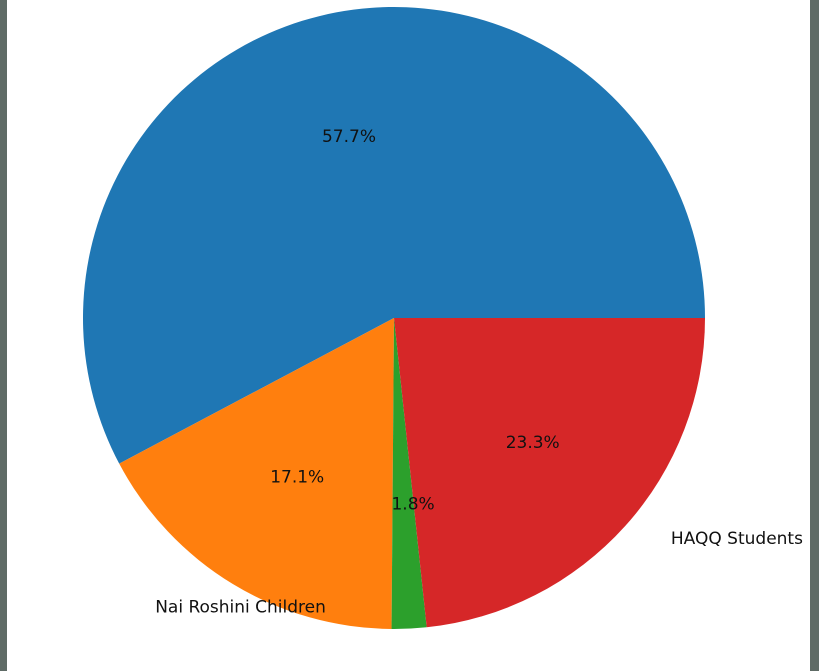 Image resolution: width=819 pixels, height=671 pixels. I want to click on pie-percent-label: 57.7%, so click(349, 137).